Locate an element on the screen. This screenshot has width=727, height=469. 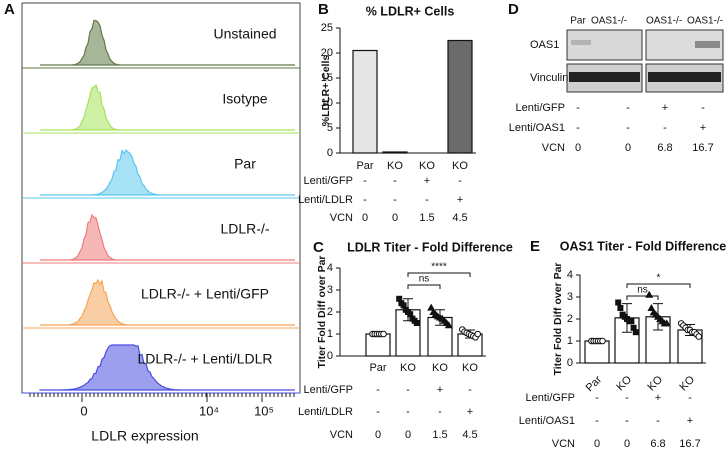
x-tick-label: 0 is located at coordinates (83, 410).